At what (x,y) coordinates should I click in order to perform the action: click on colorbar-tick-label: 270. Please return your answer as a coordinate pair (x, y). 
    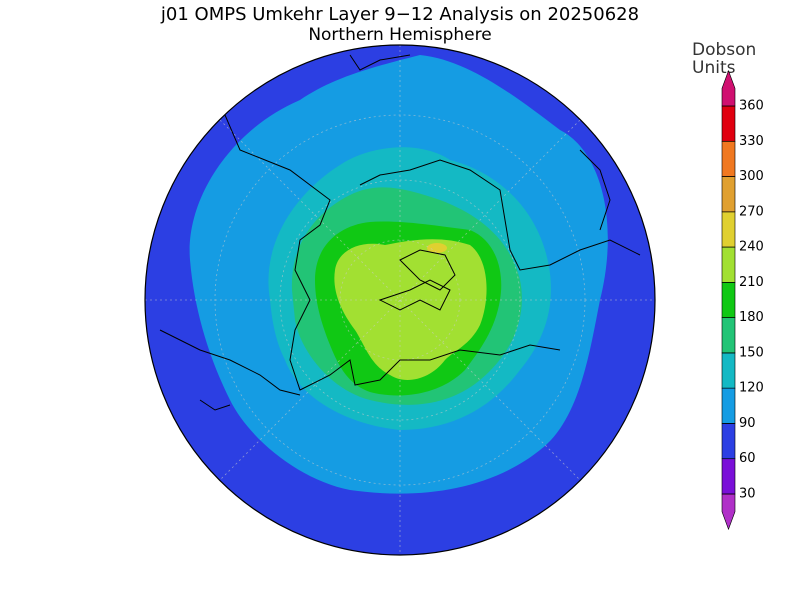
    Looking at the image, I should click on (751, 211).